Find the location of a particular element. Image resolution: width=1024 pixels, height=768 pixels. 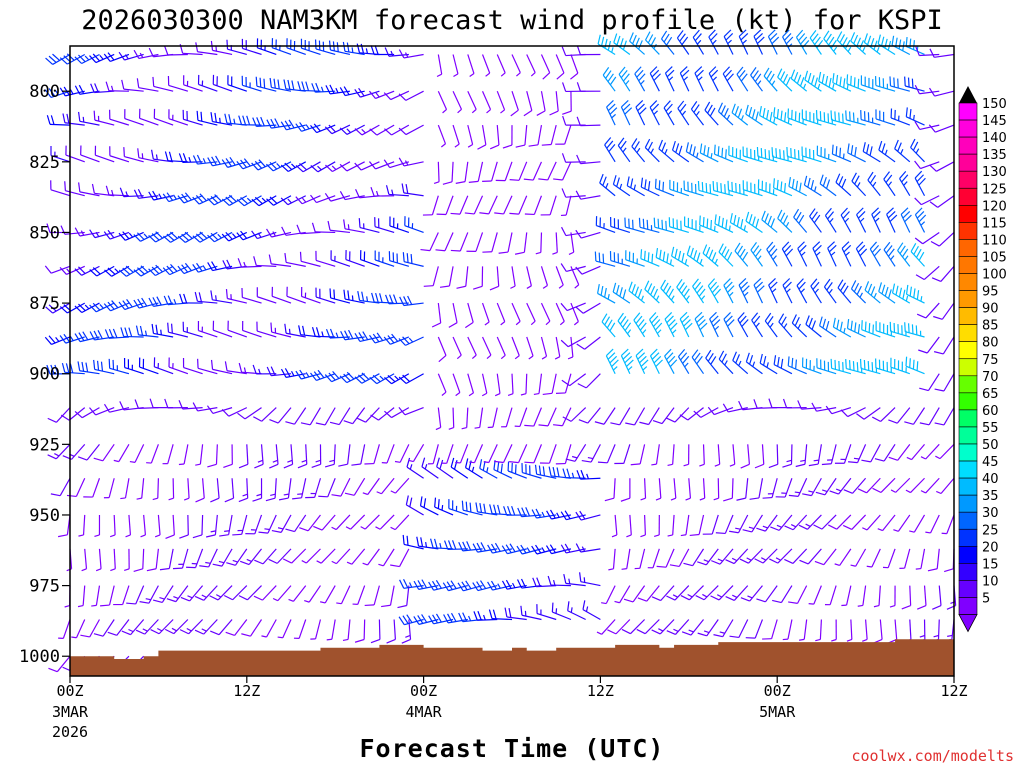

x-axis-label: Forecast Time (UTC) is located at coordinates (512, 748).